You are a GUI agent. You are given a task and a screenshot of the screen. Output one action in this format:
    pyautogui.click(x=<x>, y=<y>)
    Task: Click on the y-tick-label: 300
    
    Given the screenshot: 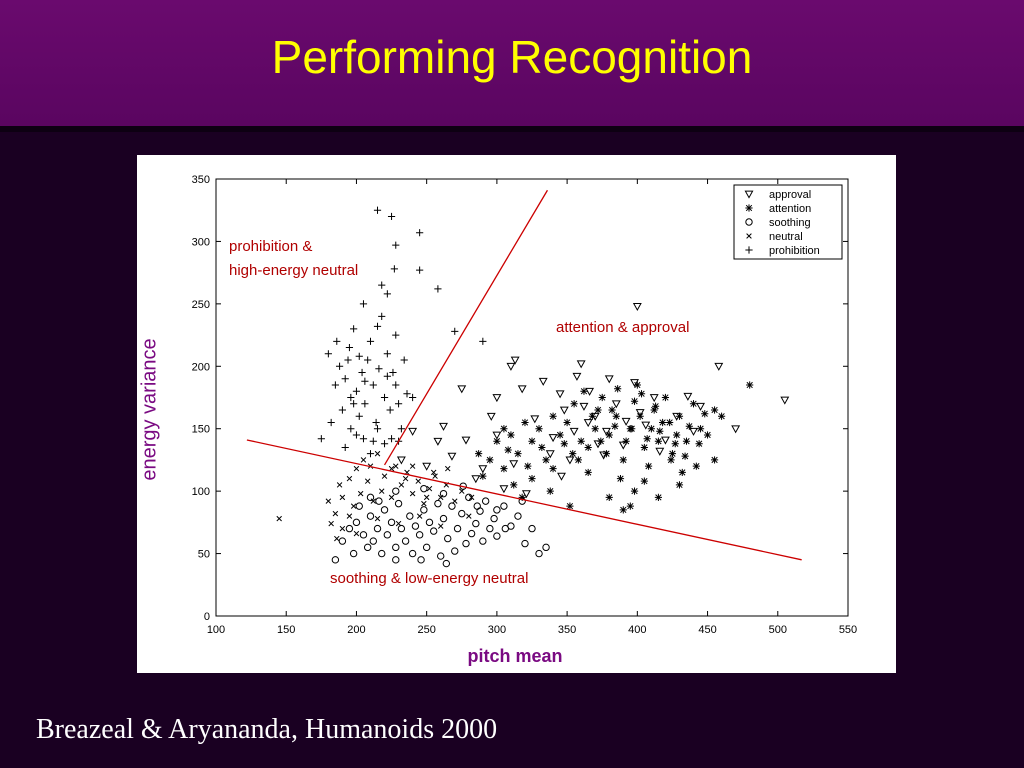 What is the action you would take?
    pyautogui.click(x=201, y=242)
    